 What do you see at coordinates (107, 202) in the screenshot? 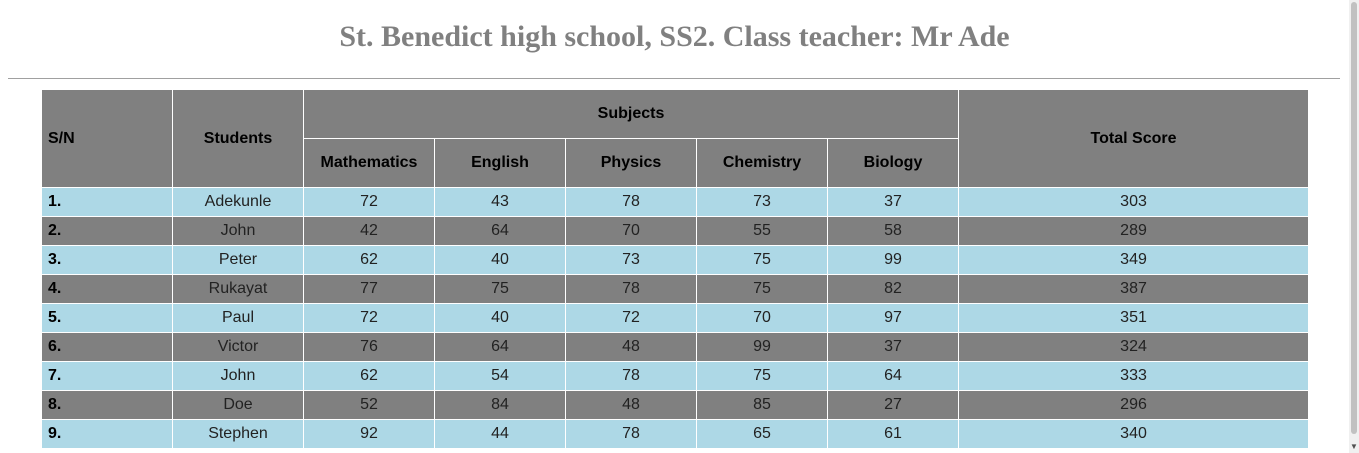
I see `cell-sn: 1.` at bounding box center [107, 202].